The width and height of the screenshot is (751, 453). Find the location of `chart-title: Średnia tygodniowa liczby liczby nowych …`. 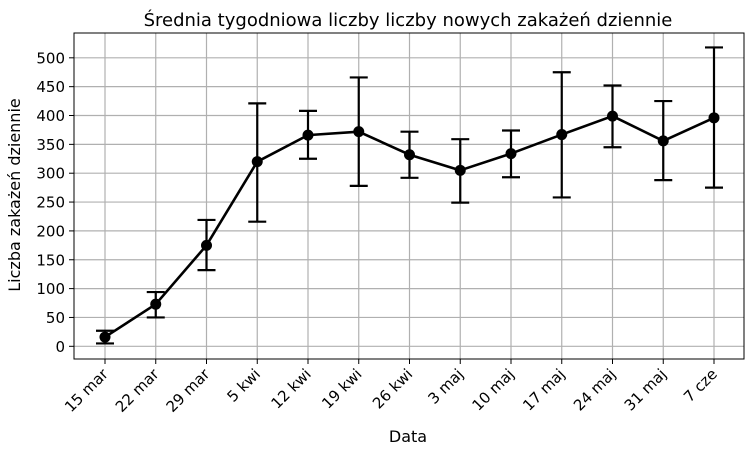

chart-title: Średnia tygodniowa liczby liczby nowych … is located at coordinates (408, 20).